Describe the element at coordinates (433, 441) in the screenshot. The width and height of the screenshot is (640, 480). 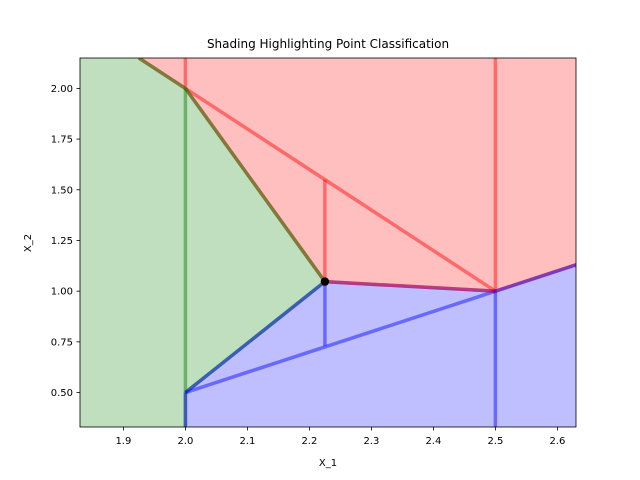
I see `x-tick-label: 2.4` at that location.